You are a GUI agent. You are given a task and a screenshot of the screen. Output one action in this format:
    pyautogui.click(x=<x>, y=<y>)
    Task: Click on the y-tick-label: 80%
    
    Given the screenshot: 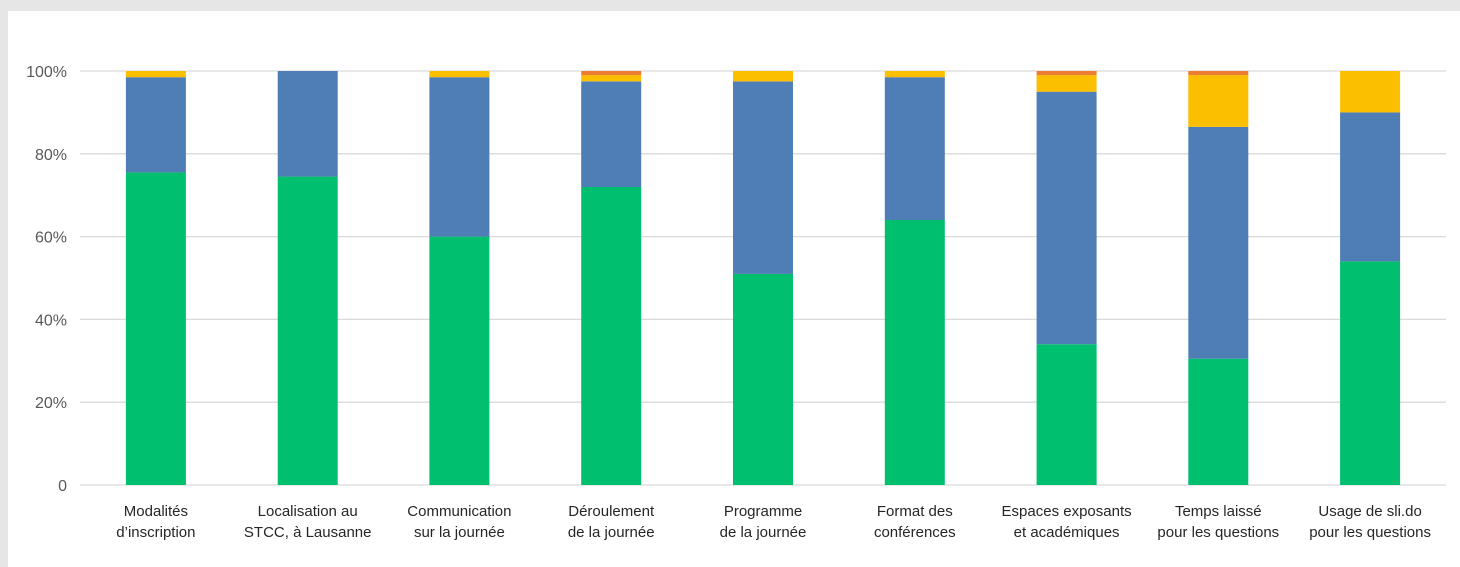 What is the action you would take?
    pyautogui.click(x=51, y=155)
    